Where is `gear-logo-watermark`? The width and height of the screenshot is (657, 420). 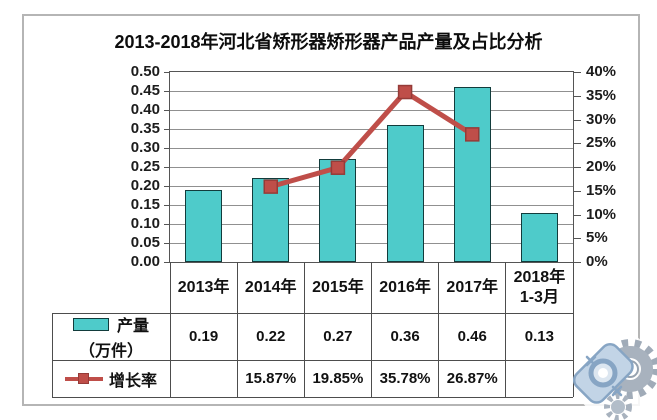 gear-logo-watermark is located at coordinates (615, 375).